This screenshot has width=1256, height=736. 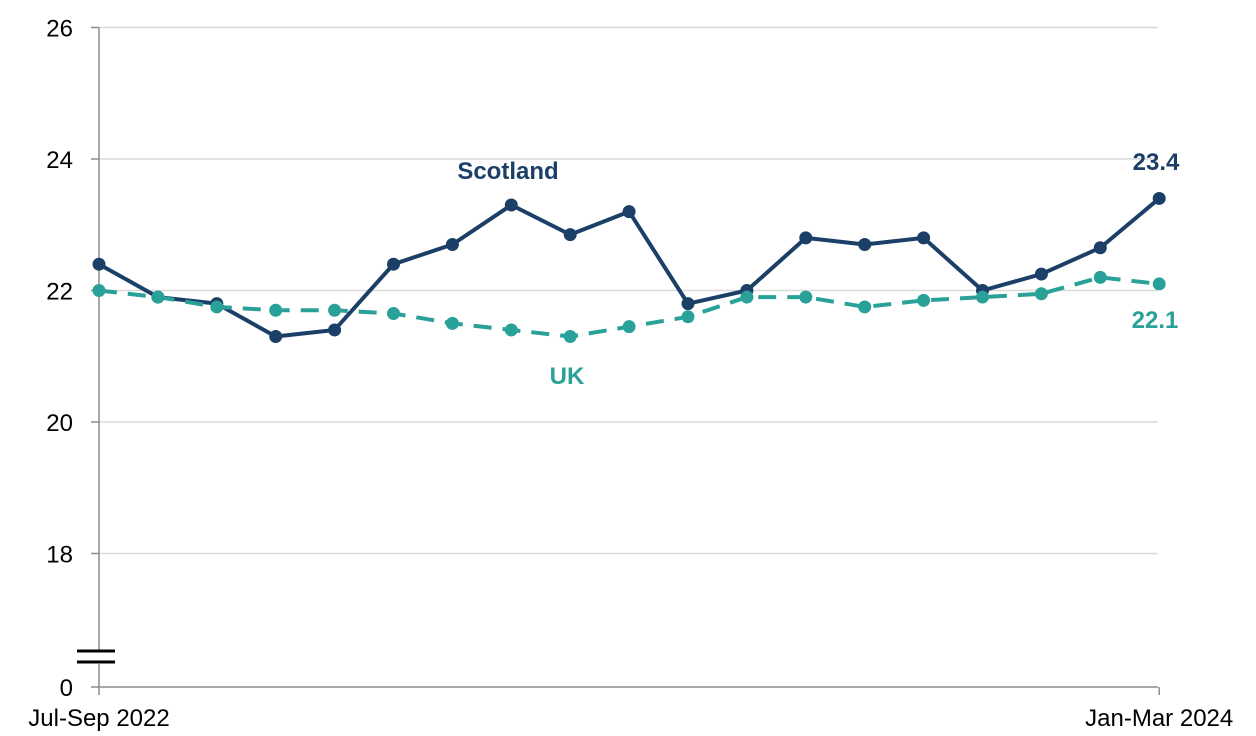 I want to click on axis-break-icon, so click(x=99, y=656).